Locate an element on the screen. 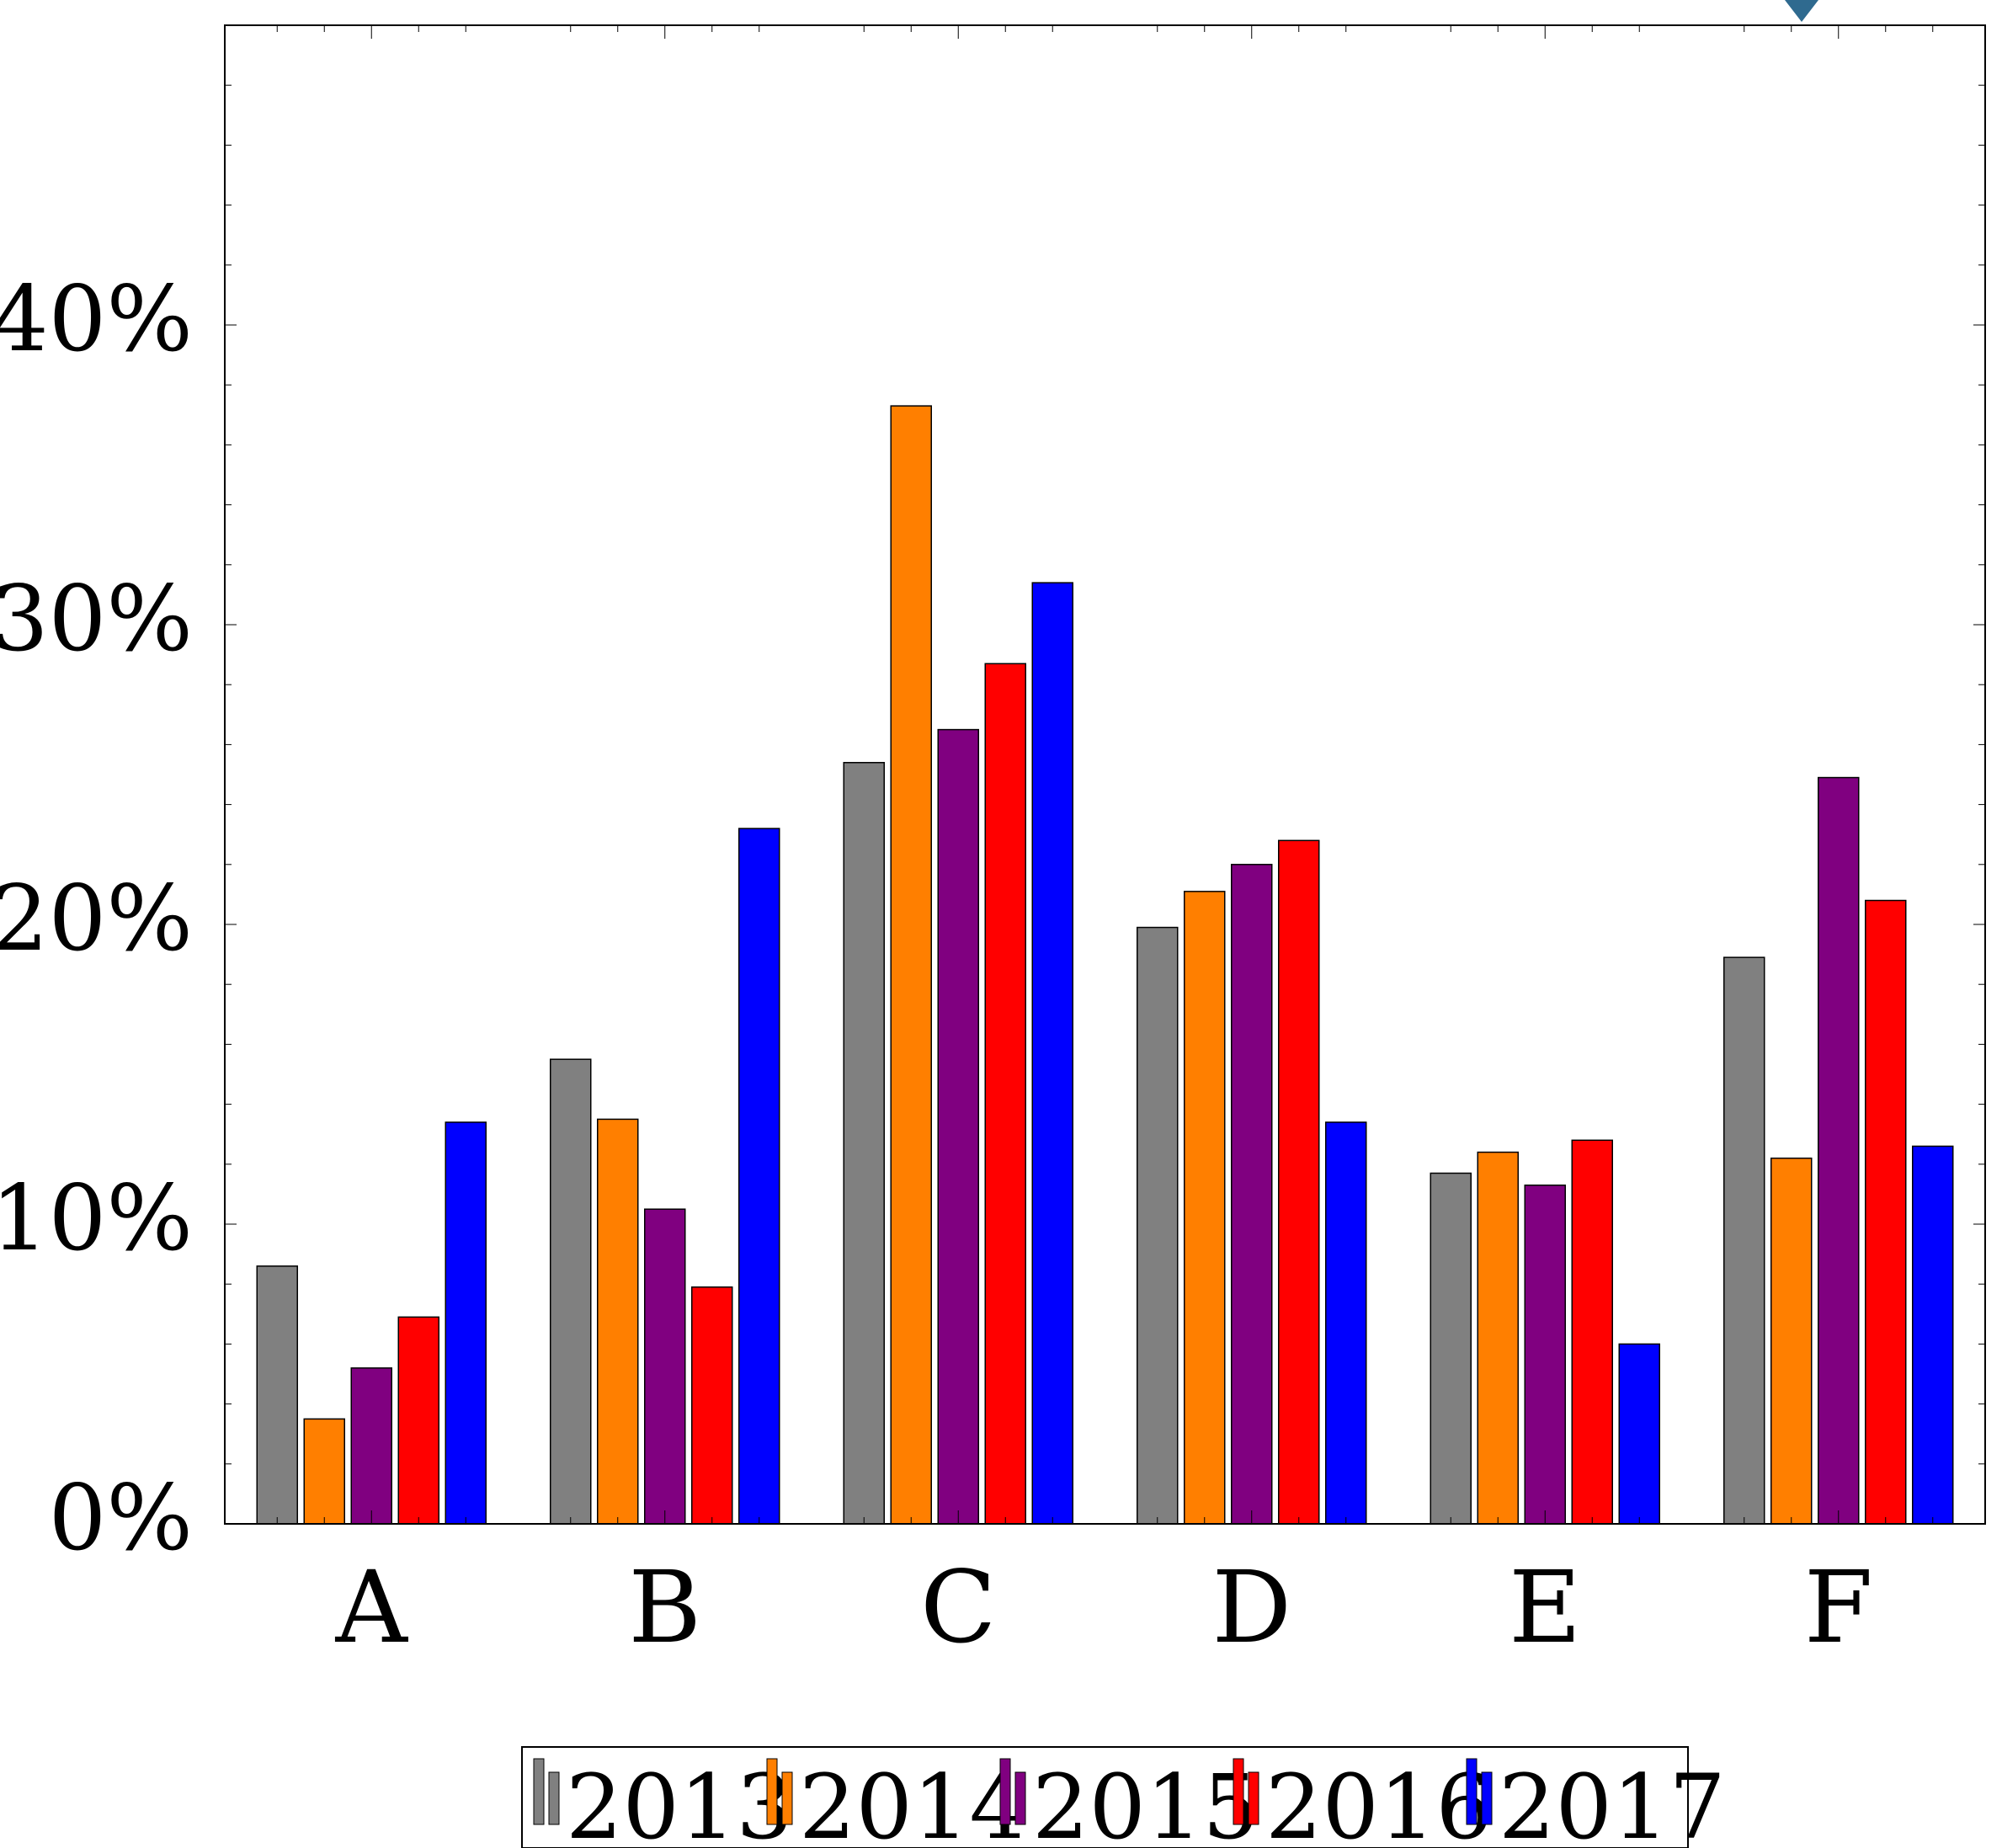  bar-F-2017 is located at coordinates (1933, 1335).